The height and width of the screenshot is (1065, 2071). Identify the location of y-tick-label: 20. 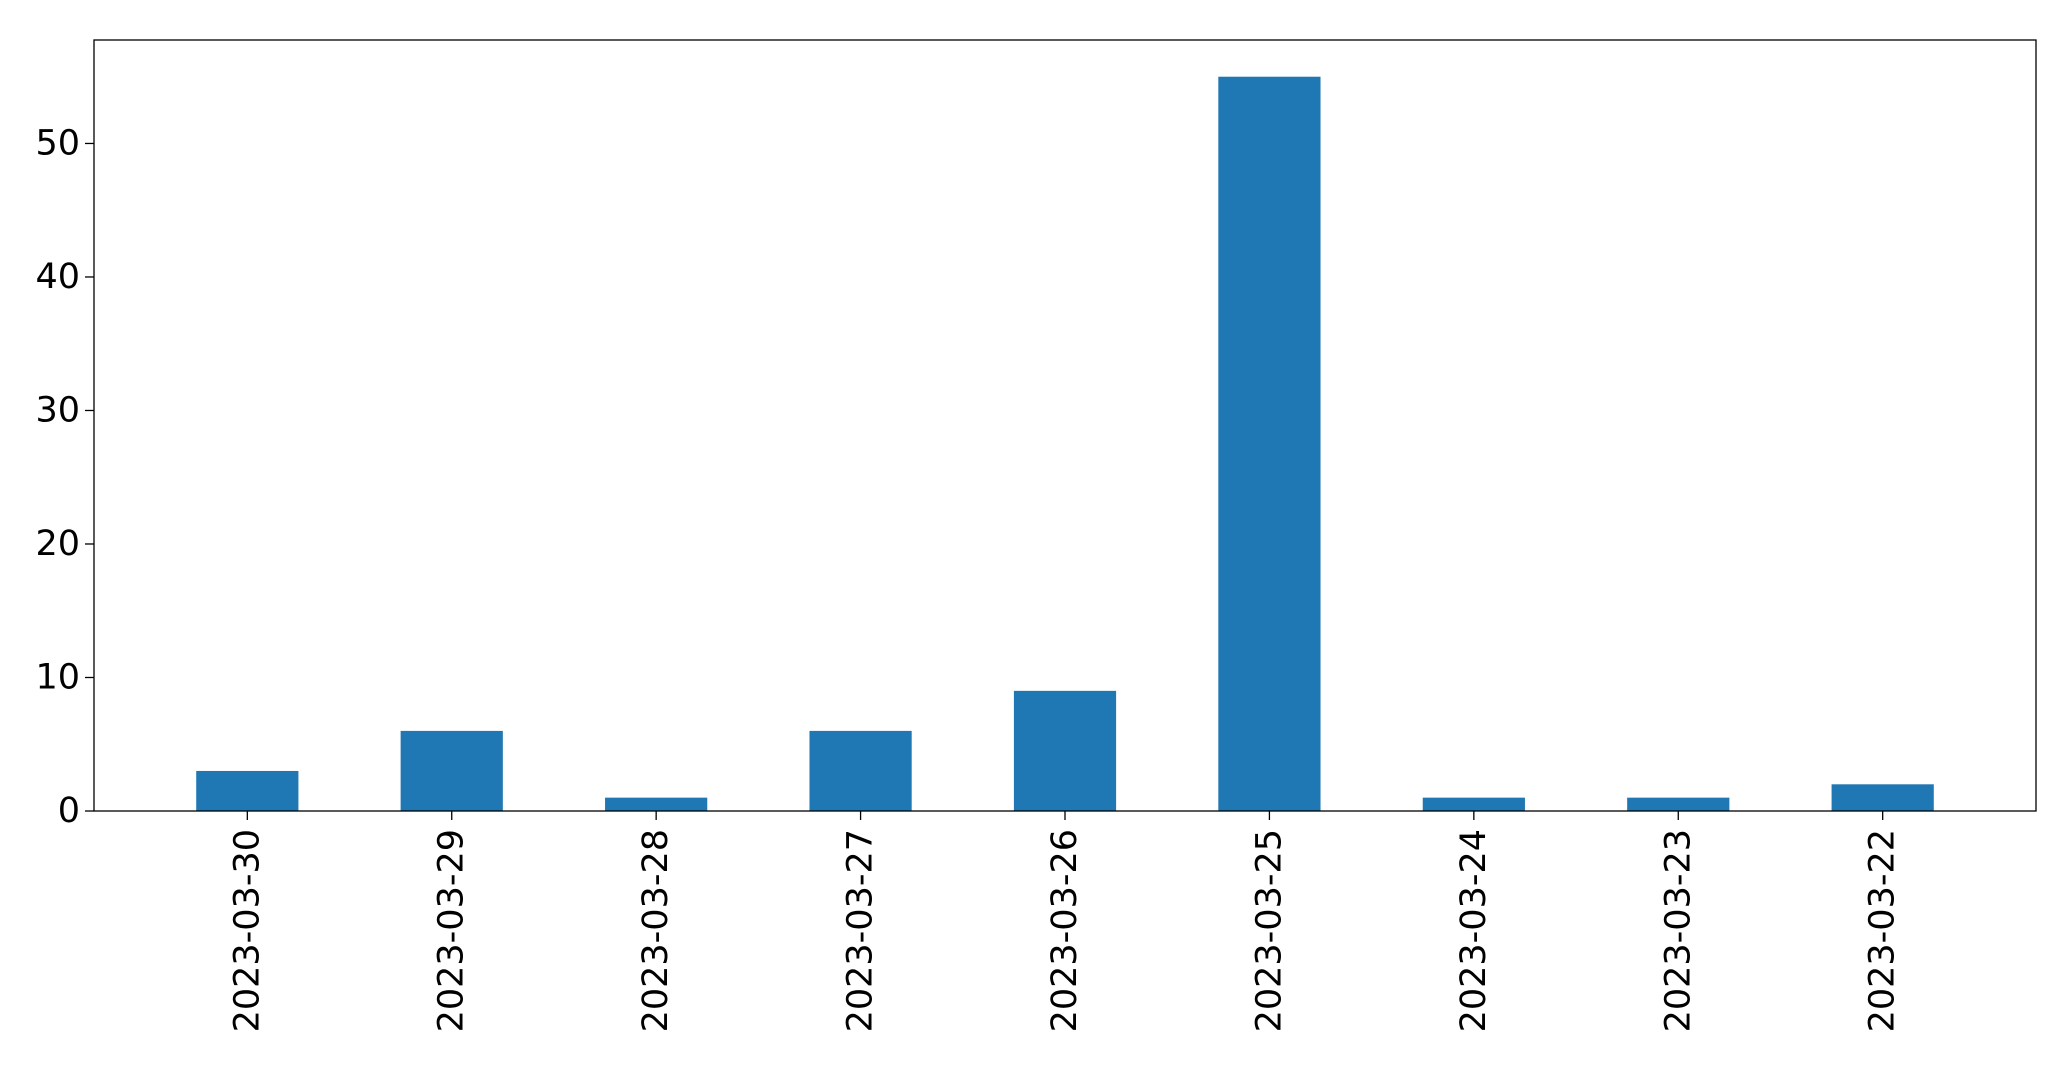
(57, 544).